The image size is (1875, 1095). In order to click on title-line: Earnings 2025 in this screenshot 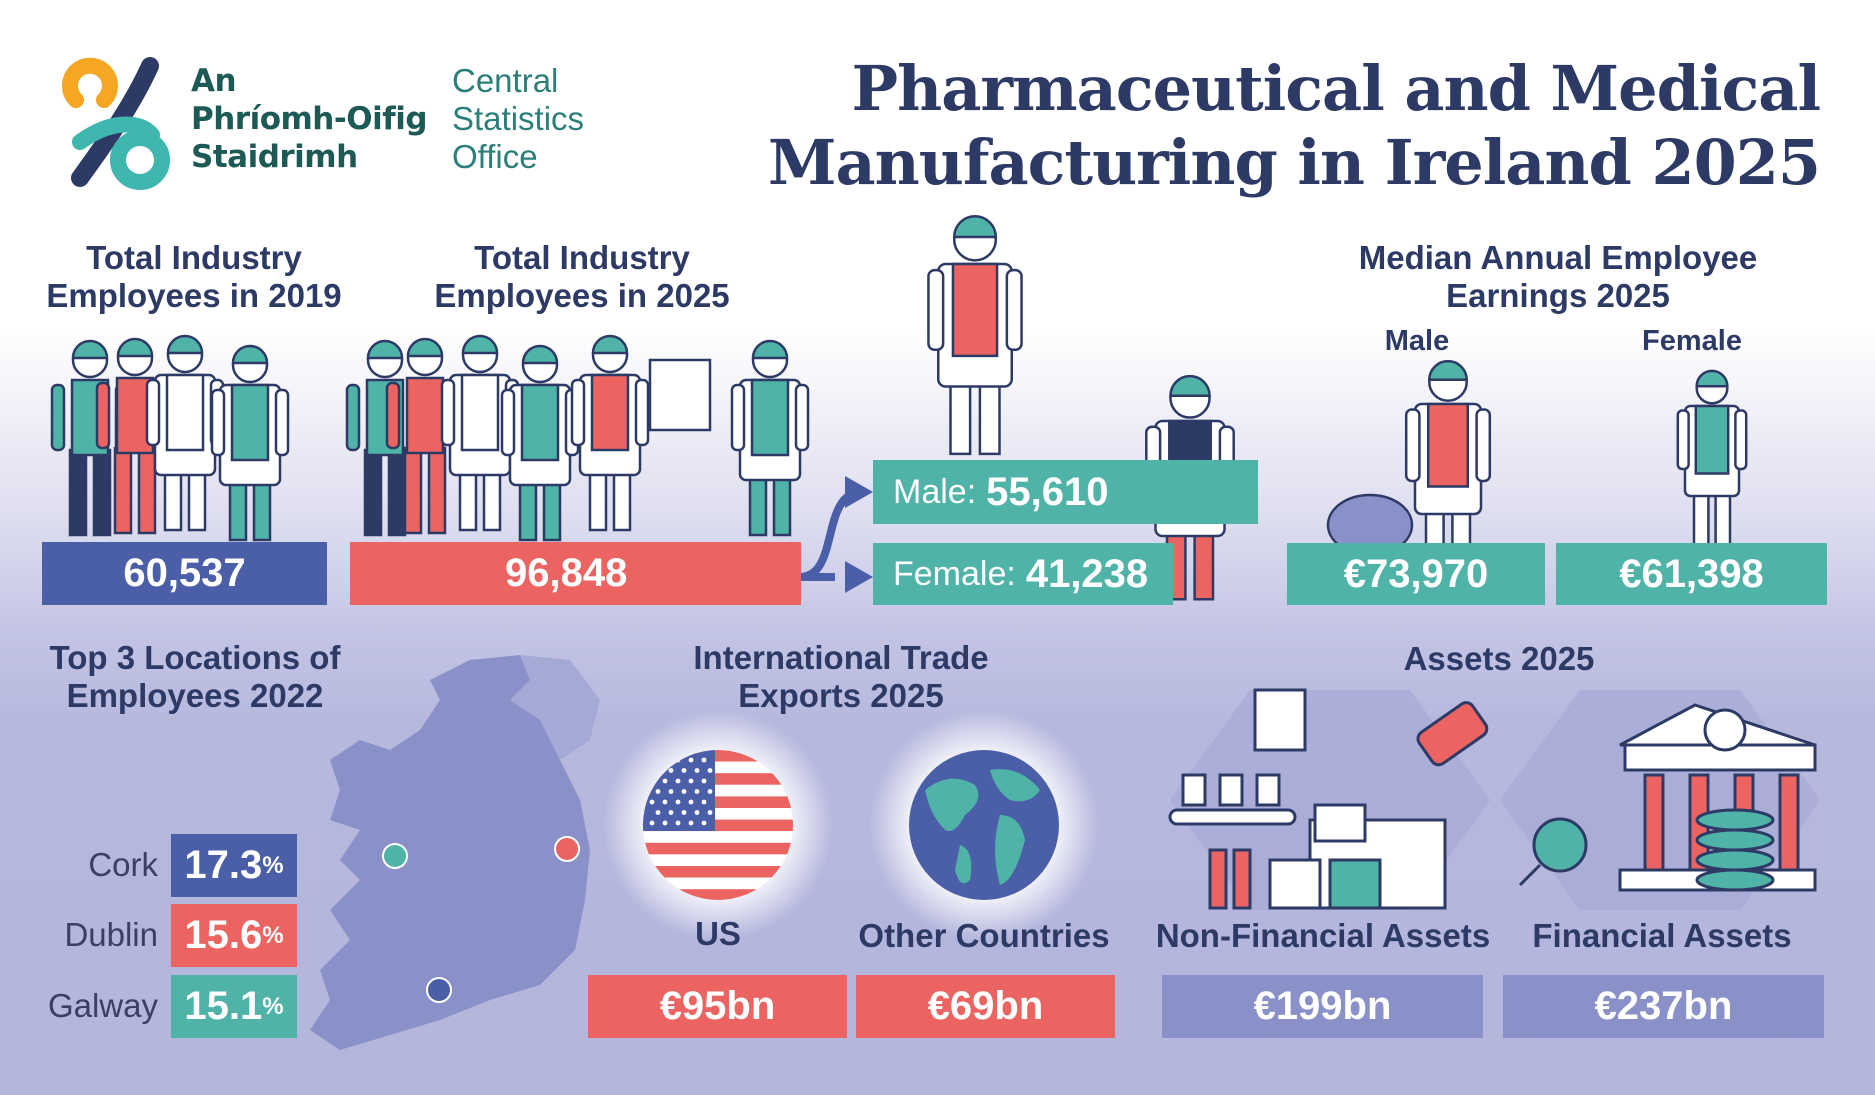, I will do `click(1558, 295)`.